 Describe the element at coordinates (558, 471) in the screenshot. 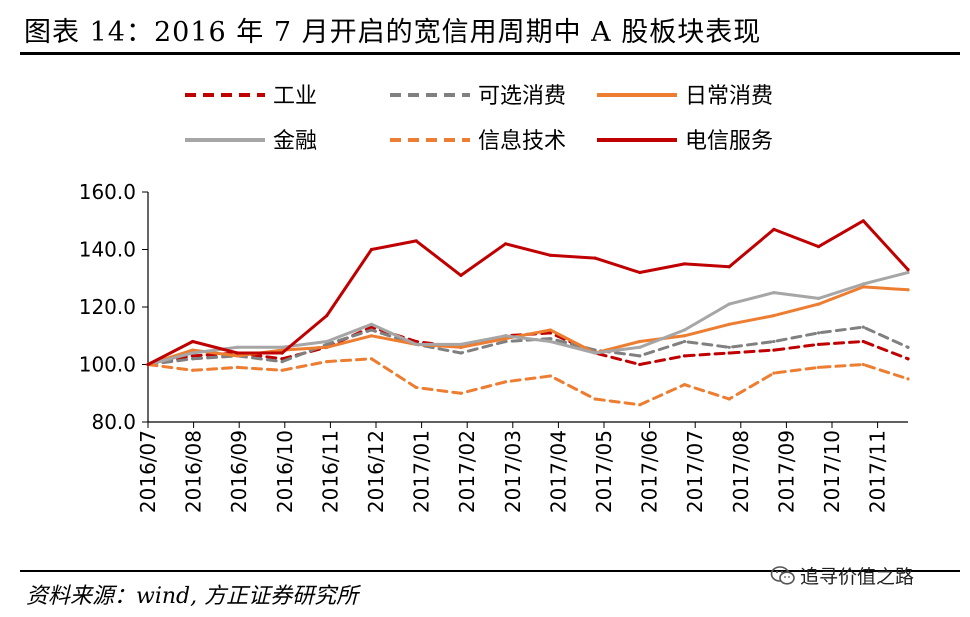

I see `x-tick-label: 2017/04` at that location.